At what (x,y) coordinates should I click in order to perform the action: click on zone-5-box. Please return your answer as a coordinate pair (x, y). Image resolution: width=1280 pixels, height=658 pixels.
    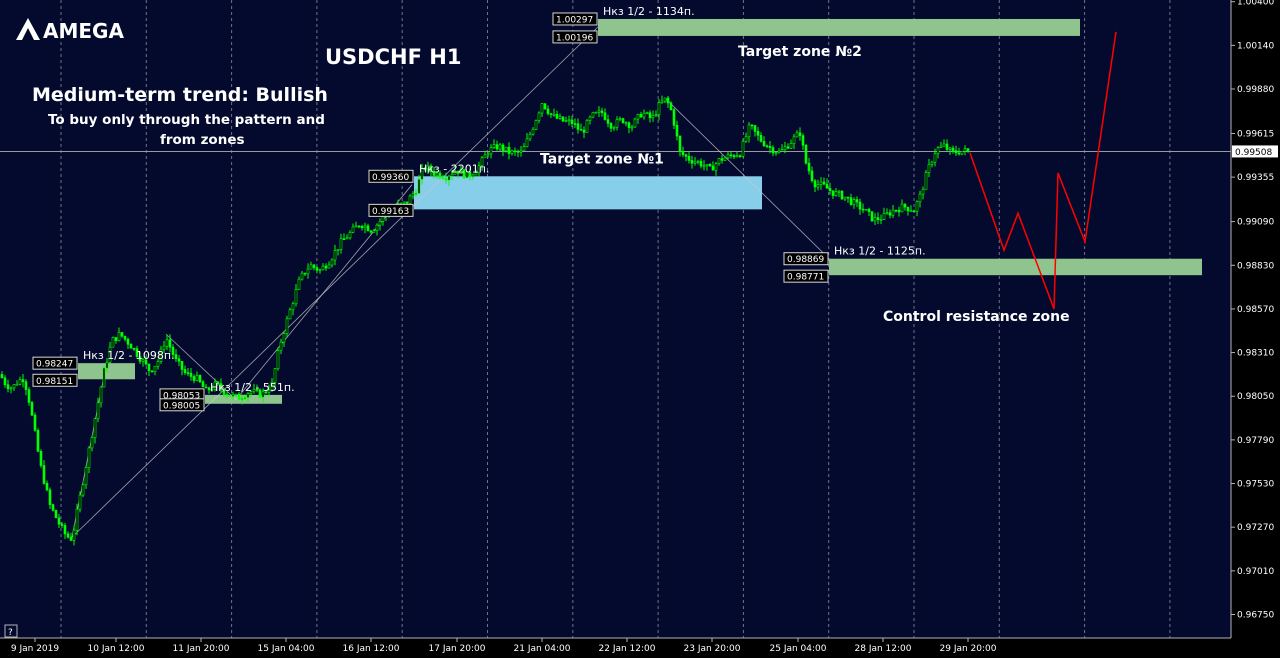
    Looking at the image, I should click on (1015, 267).